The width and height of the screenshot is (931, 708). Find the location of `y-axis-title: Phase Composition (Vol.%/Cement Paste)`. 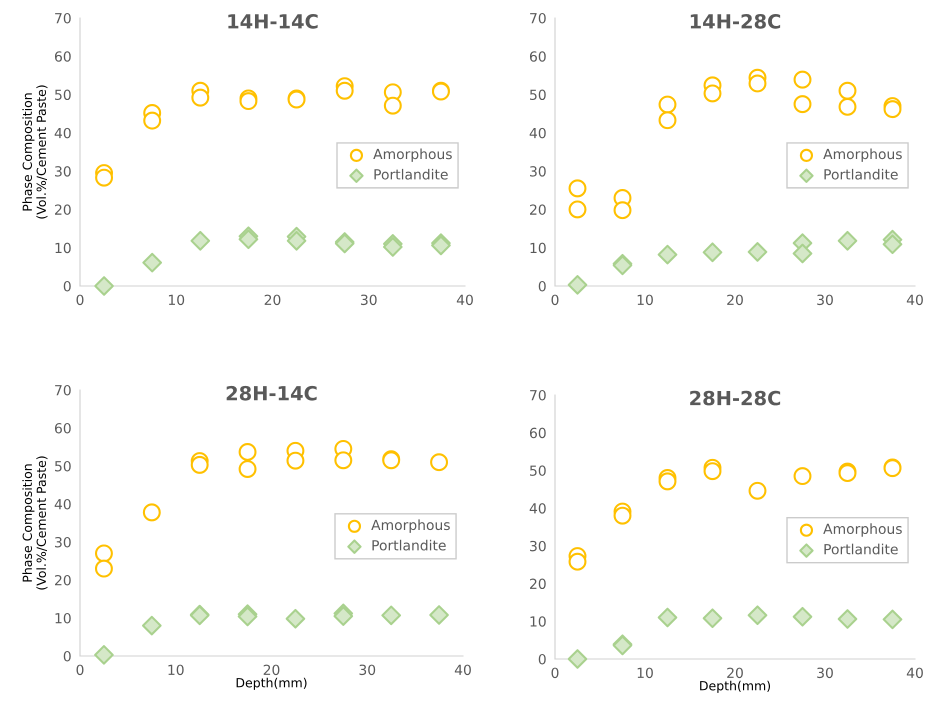

y-axis-title: Phase Composition (Vol.%/Cement Paste) is located at coordinates (35, 523).